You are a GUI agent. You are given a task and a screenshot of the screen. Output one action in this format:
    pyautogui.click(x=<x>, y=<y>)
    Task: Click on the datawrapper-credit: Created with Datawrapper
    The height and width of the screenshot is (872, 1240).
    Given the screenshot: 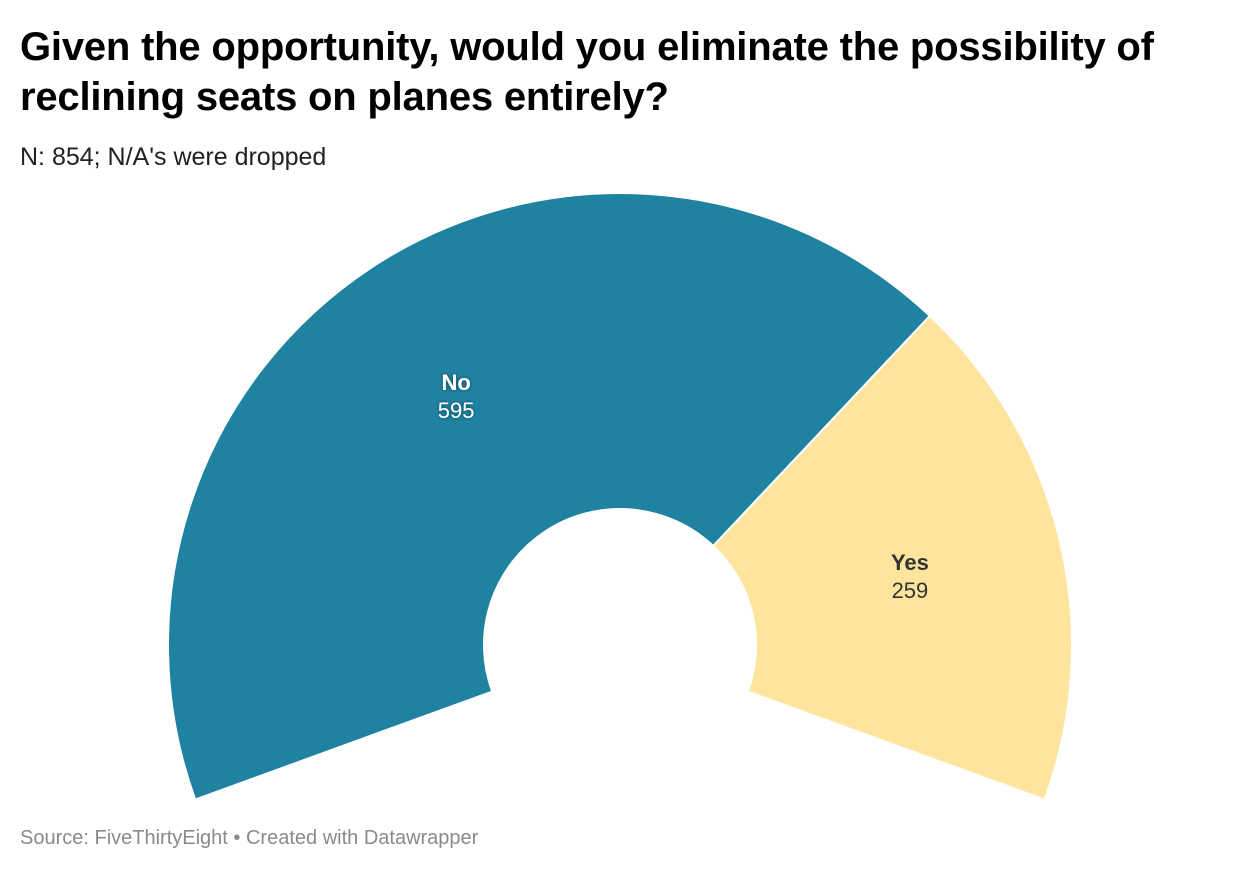 What is the action you would take?
    pyautogui.click(x=362, y=838)
    